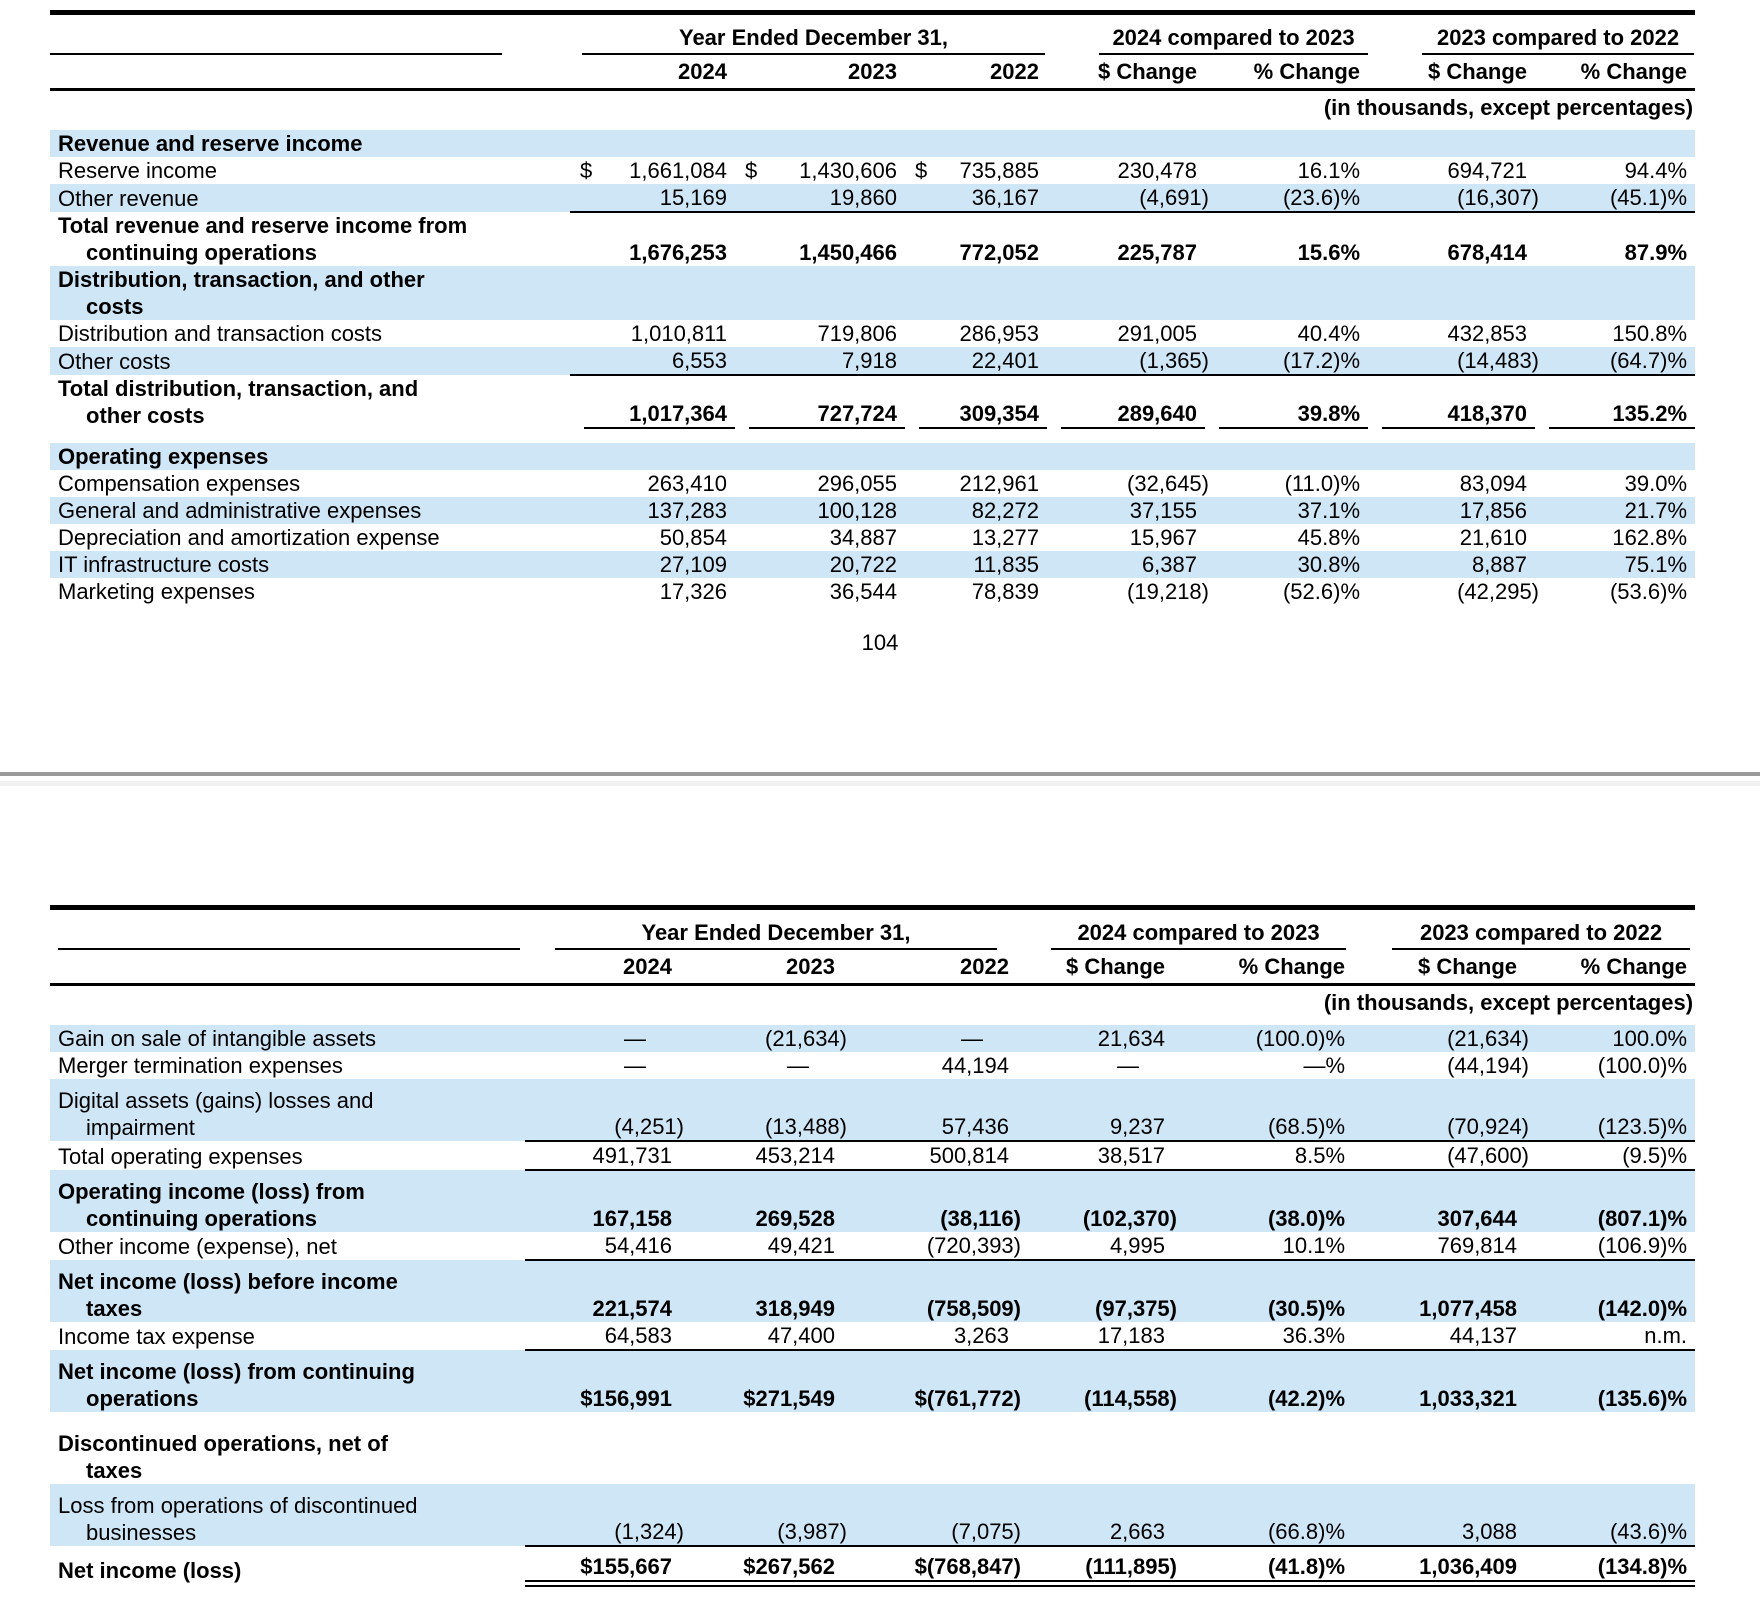 This screenshot has width=1760, height=1600. I want to click on cell-content: (97,375), so click(1097, 1308).